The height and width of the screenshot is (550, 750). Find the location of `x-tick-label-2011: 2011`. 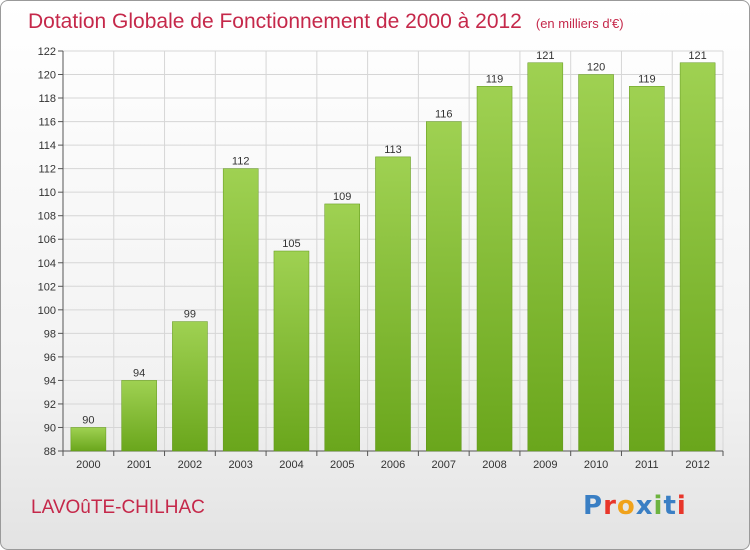

x-tick-label-2011: 2011 is located at coordinates (647, 465).